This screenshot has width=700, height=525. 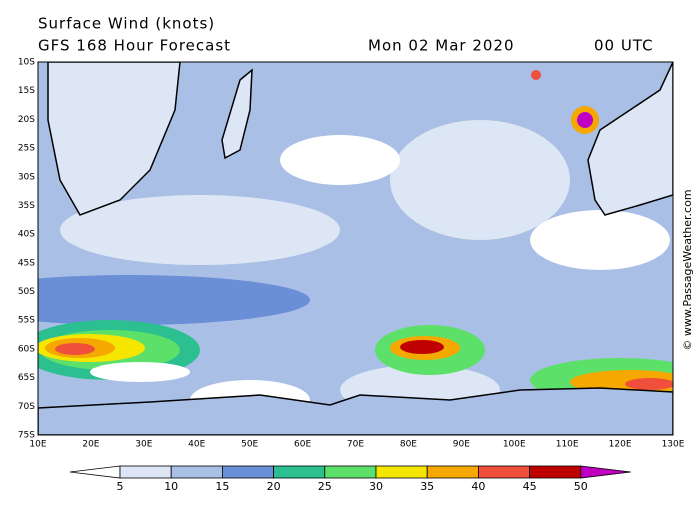 I want to click on lon-label: 80E, so click(x=408, y=445).